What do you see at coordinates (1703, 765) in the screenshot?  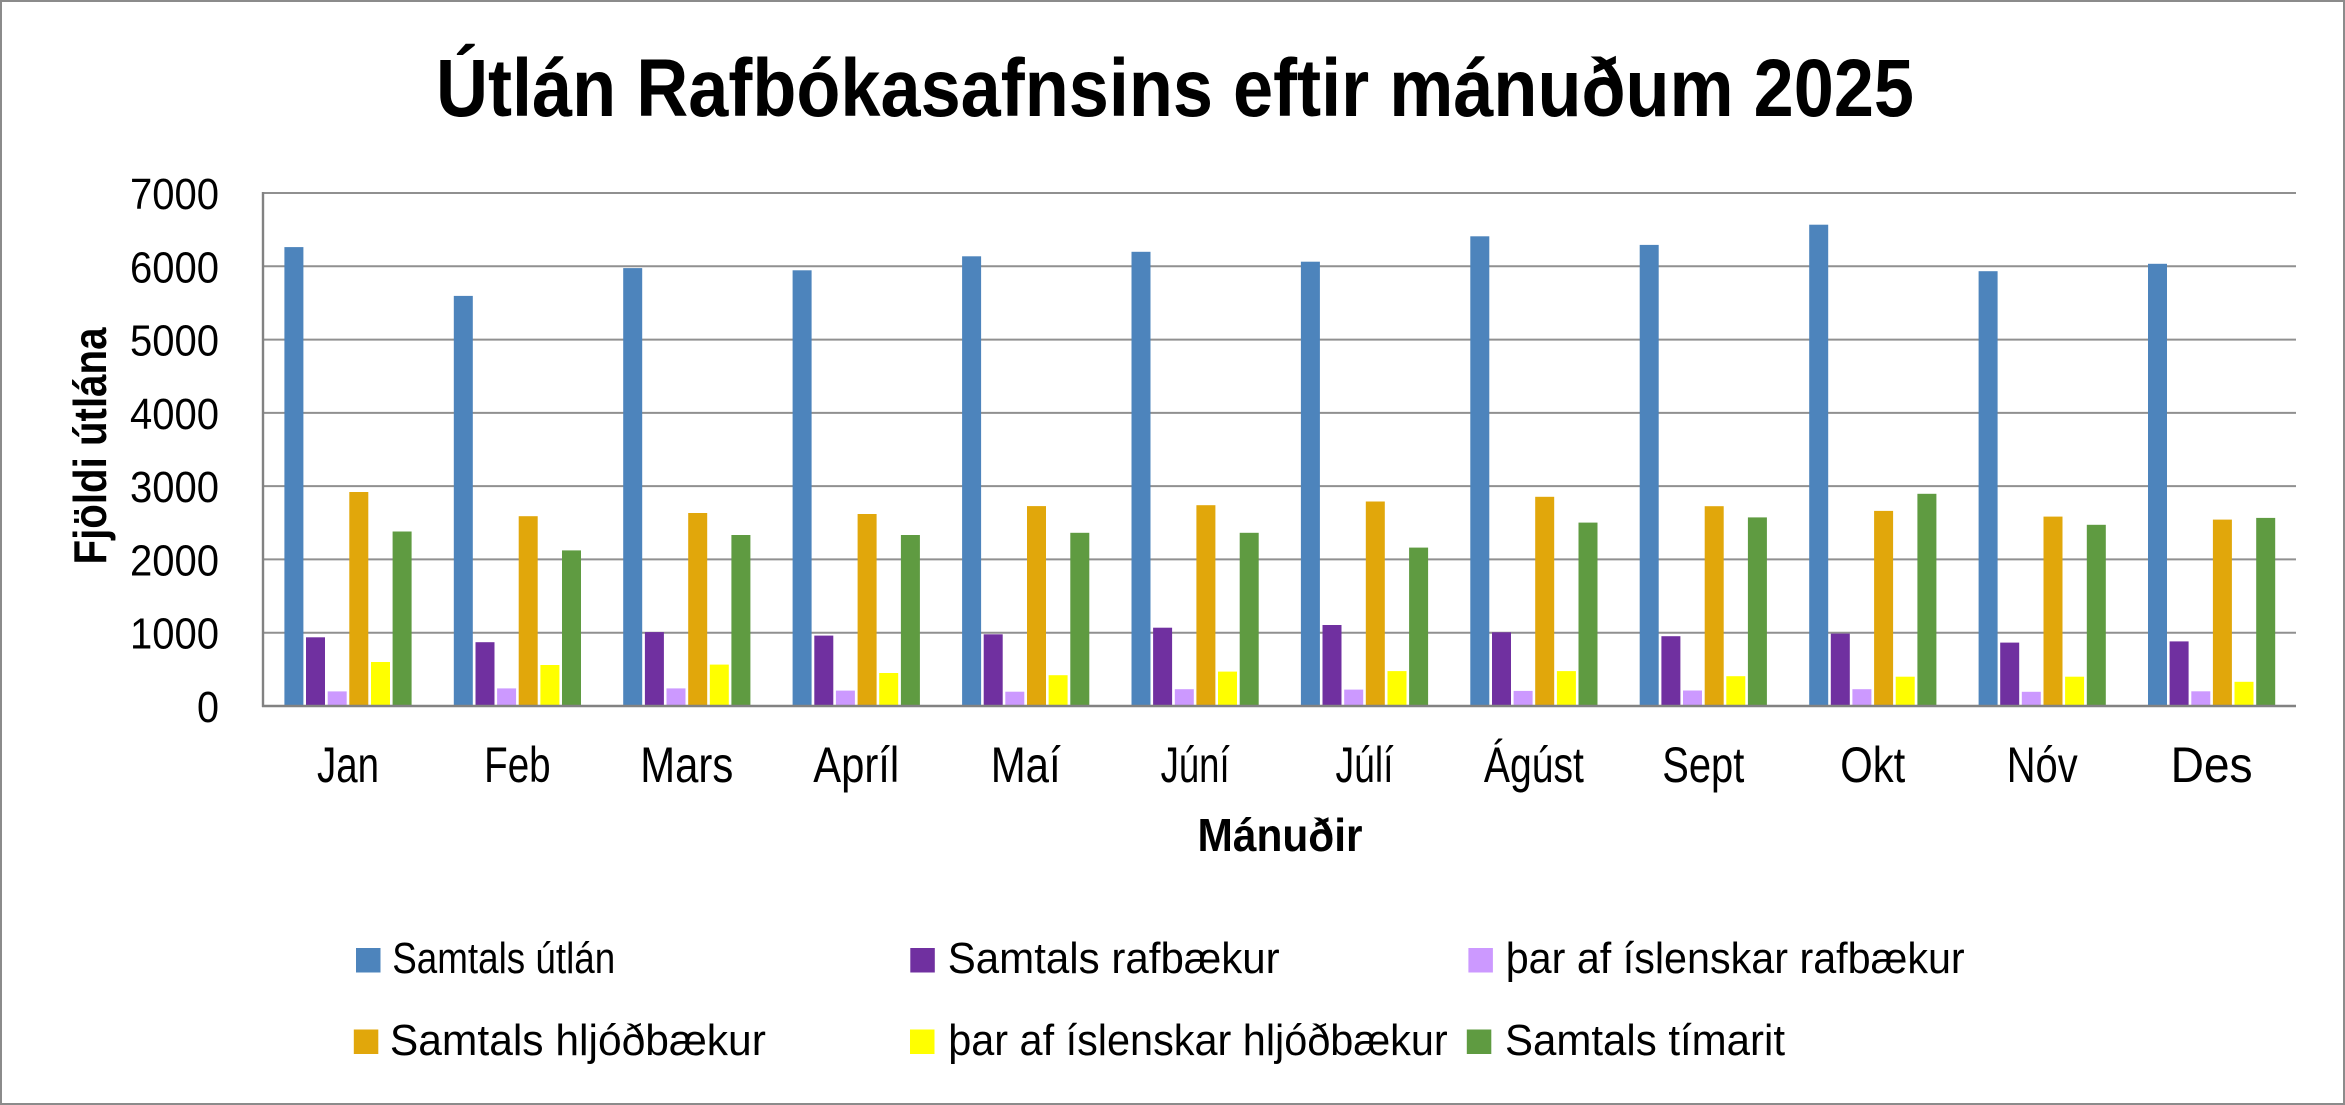 I see `svg-text: Sept` at bounding box center [1703, 765].